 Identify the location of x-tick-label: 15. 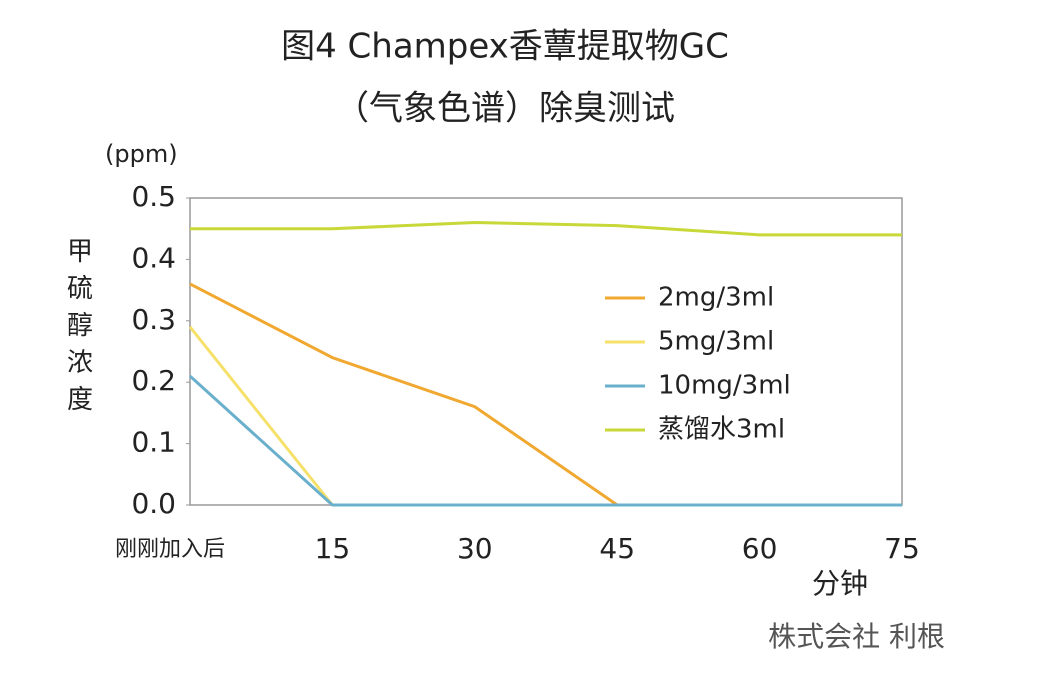
(333, 548).